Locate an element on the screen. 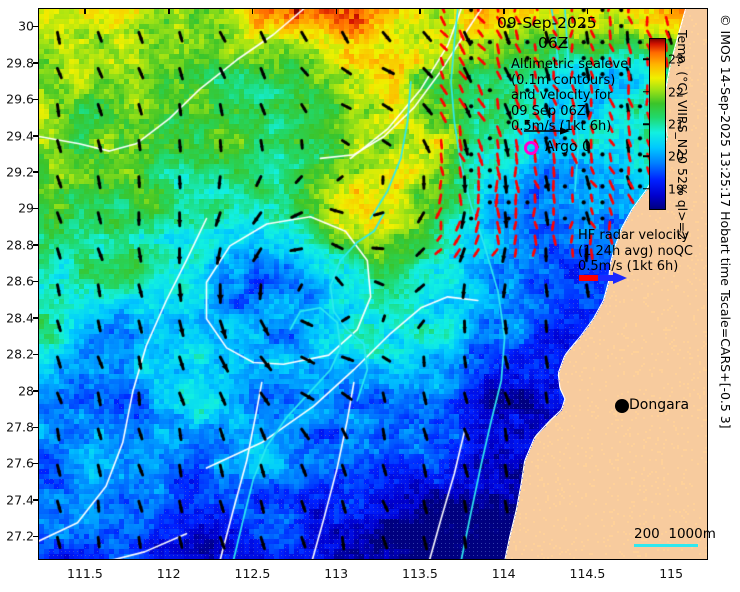 This screenshot has width=740, height=592. title-time: 06Z is located at coordinates (553, 43).